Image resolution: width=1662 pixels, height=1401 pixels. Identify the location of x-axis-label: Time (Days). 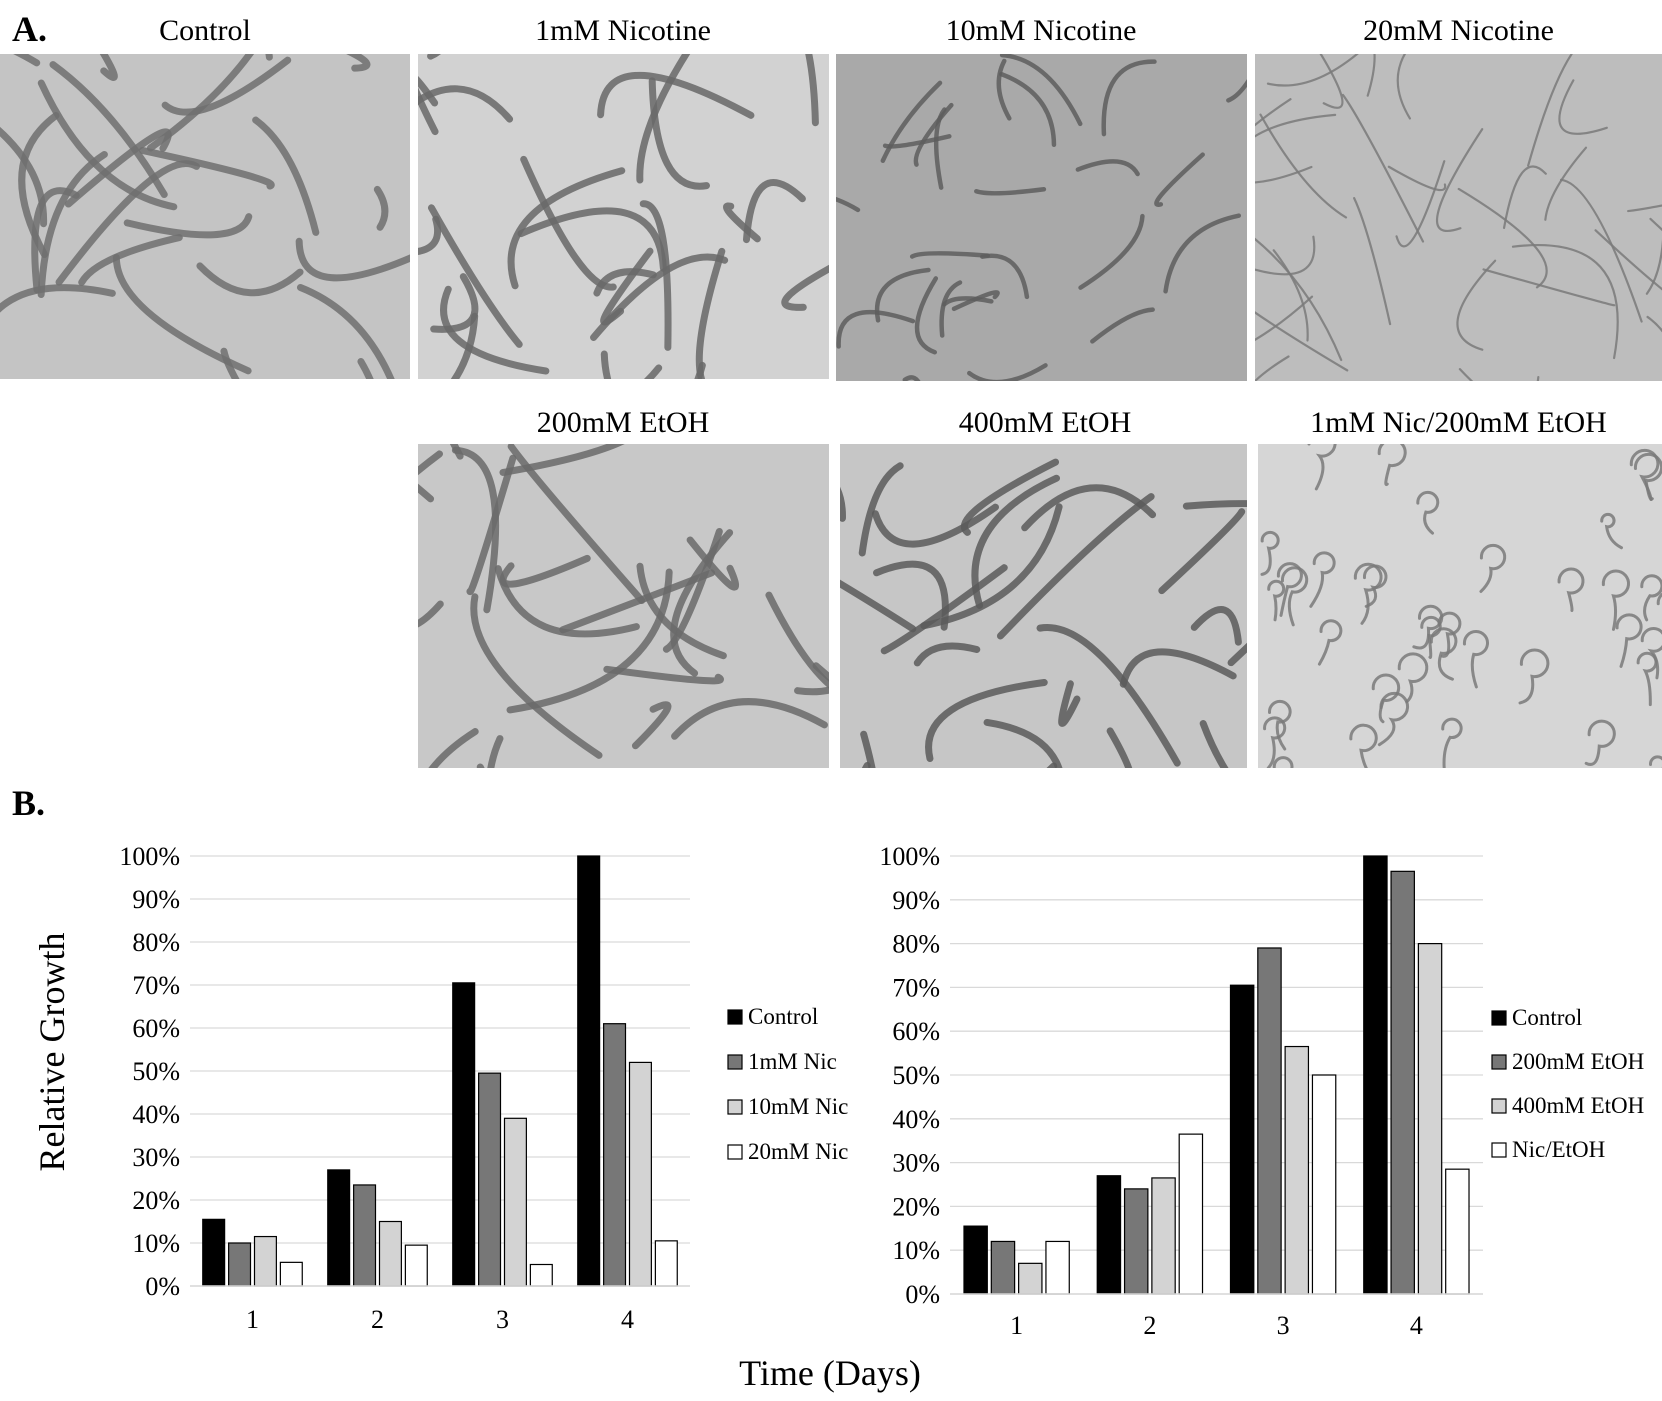
(830, 1373).